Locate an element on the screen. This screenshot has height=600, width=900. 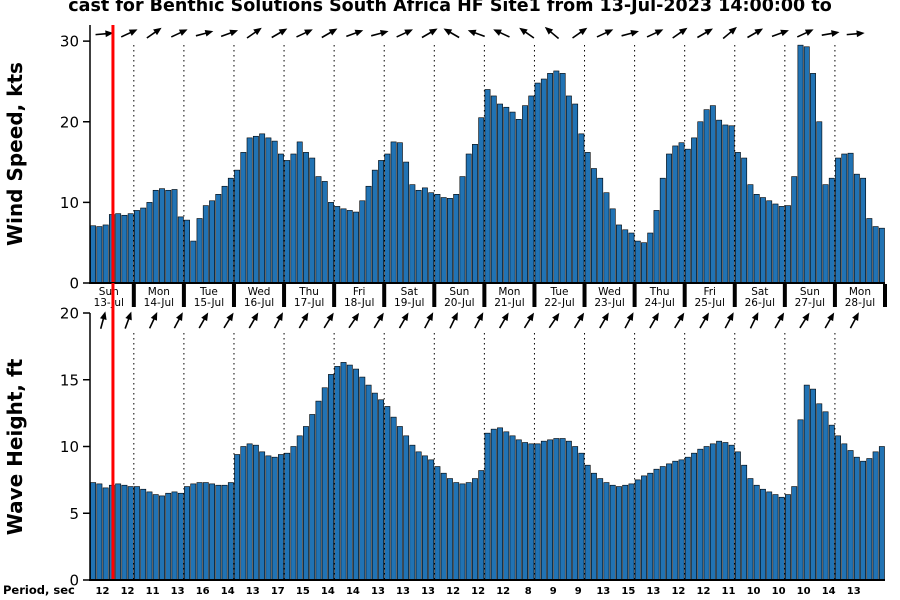
day-date-label: 21-Jul is located at coordinates (509, 303).